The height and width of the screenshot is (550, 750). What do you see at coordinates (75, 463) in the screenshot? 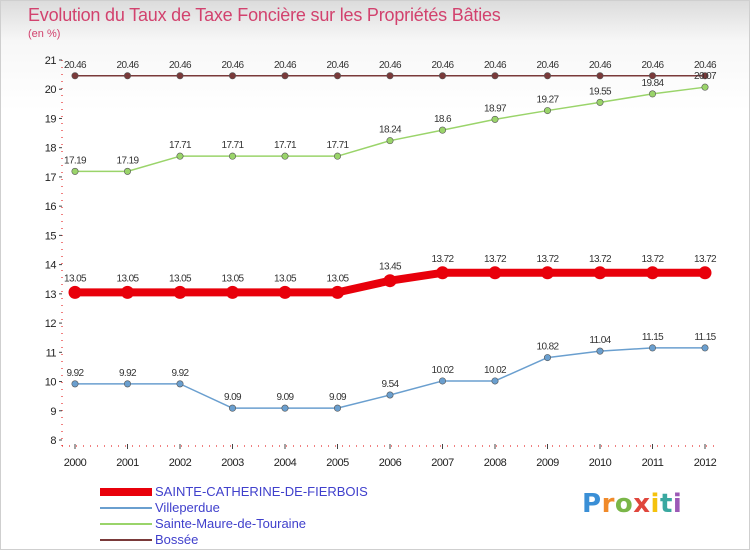
I see `x-tick-label: 2000` at bounding box center [75, 463].